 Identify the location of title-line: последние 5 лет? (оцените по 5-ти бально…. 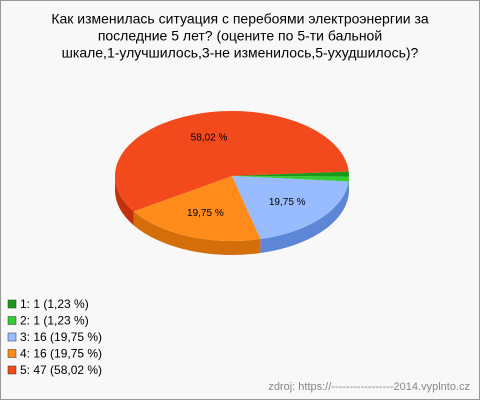
(240, 36).